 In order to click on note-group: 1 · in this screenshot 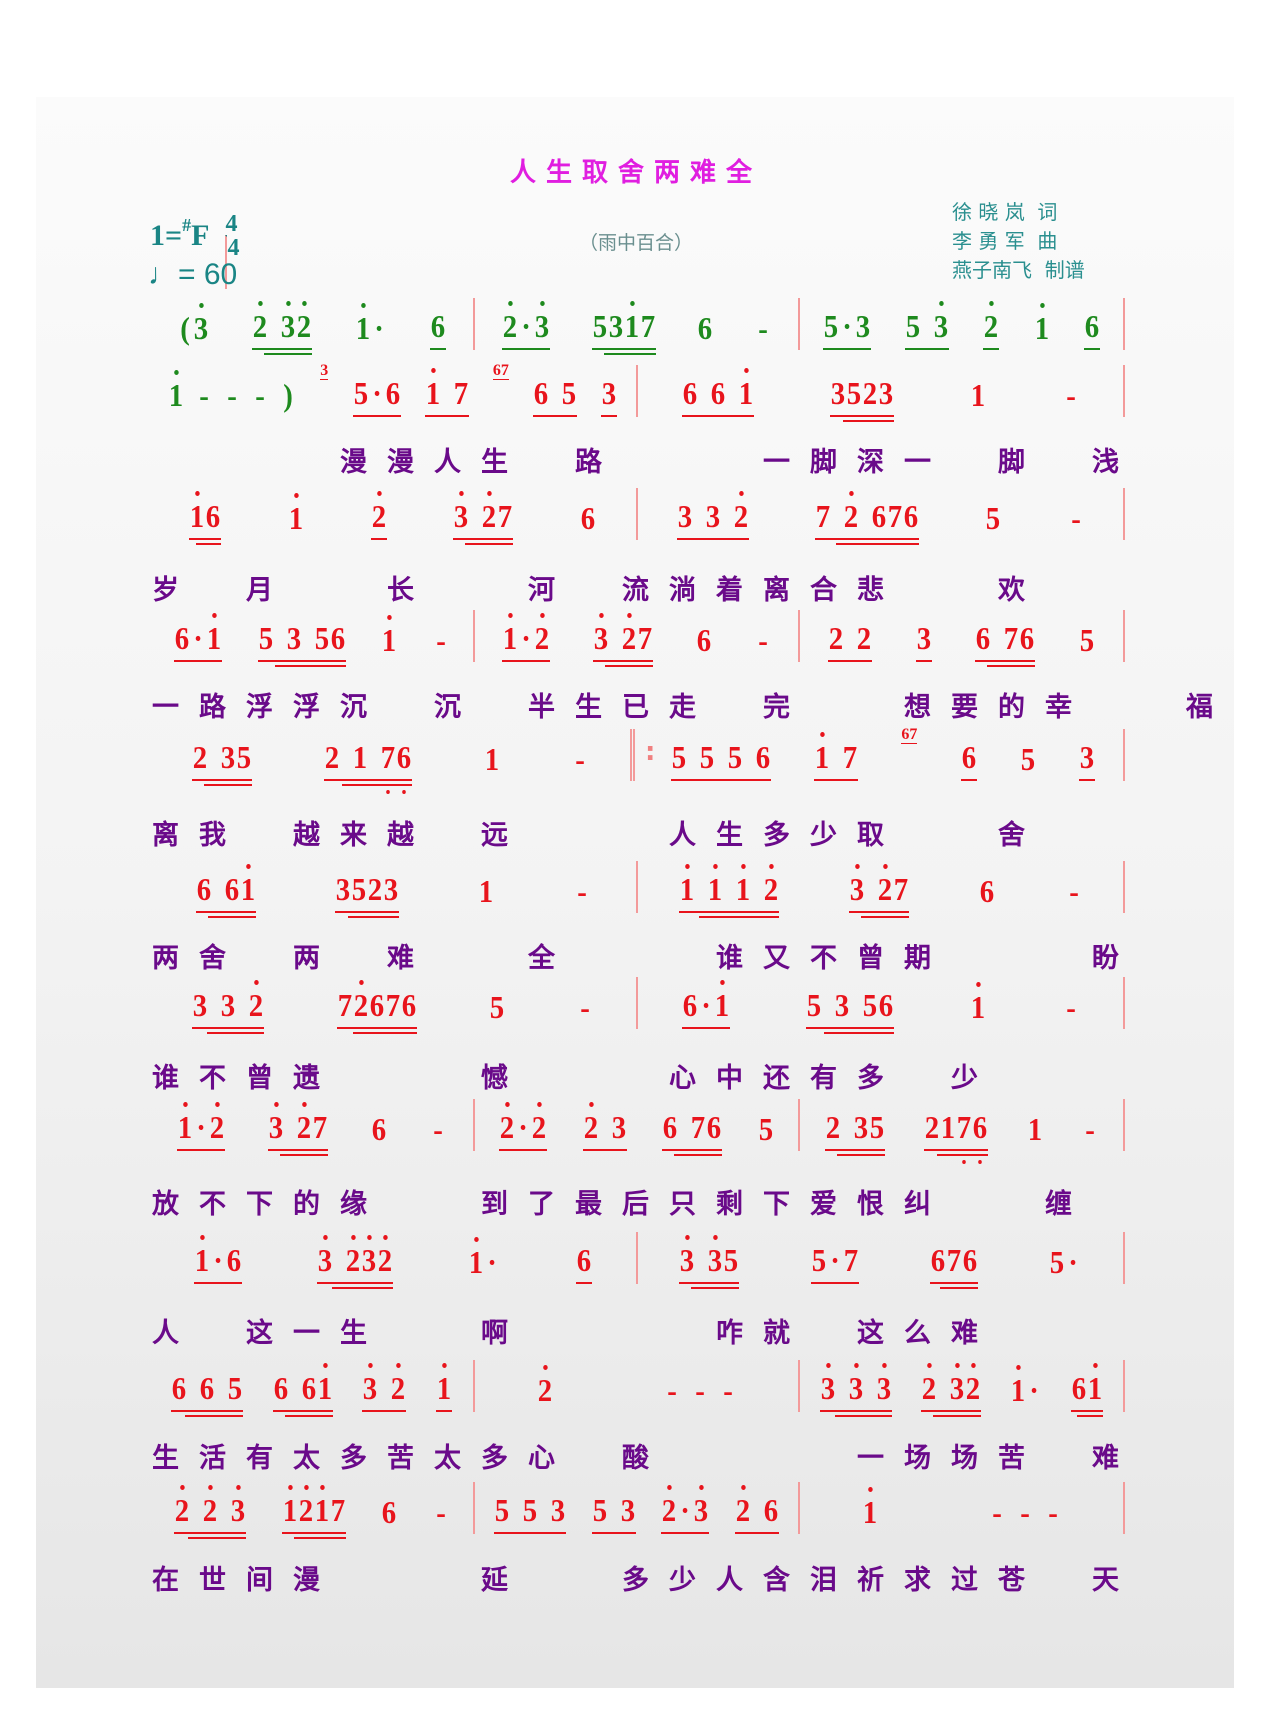, I will do `click(484, 1260)`.